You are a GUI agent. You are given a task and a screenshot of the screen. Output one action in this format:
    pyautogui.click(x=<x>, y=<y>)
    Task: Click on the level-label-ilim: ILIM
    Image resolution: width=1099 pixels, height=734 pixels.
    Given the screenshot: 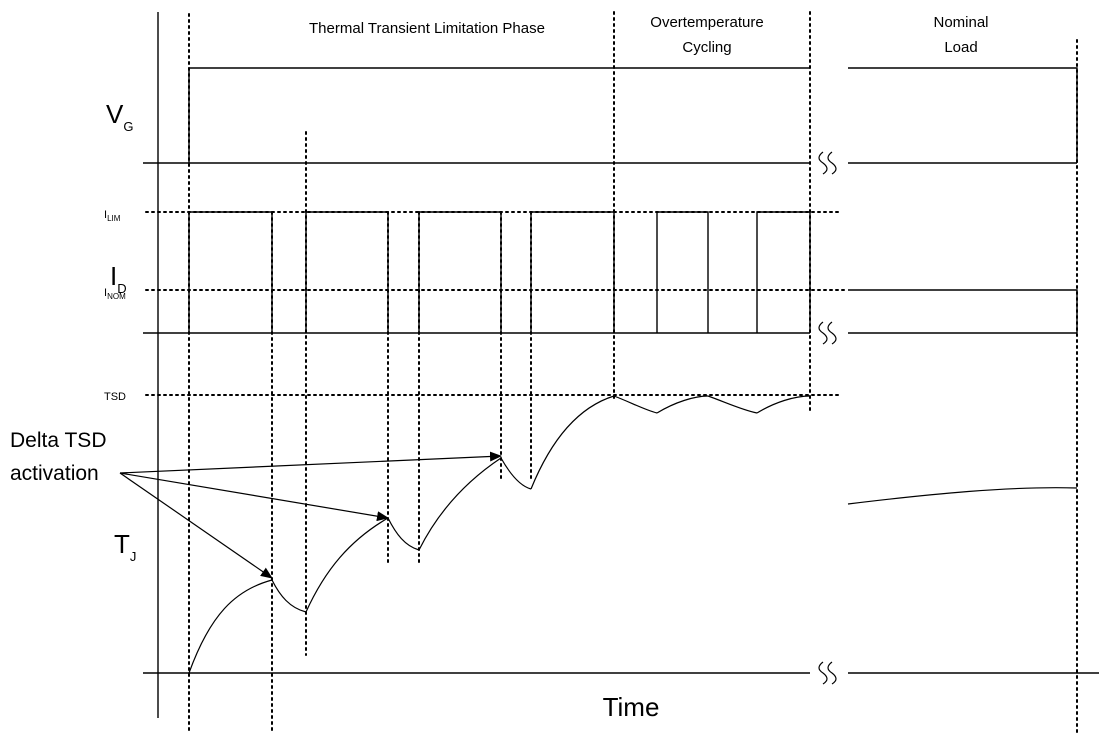 What is the action you would take?
    pyautogui.click(x=112, y=216)
    